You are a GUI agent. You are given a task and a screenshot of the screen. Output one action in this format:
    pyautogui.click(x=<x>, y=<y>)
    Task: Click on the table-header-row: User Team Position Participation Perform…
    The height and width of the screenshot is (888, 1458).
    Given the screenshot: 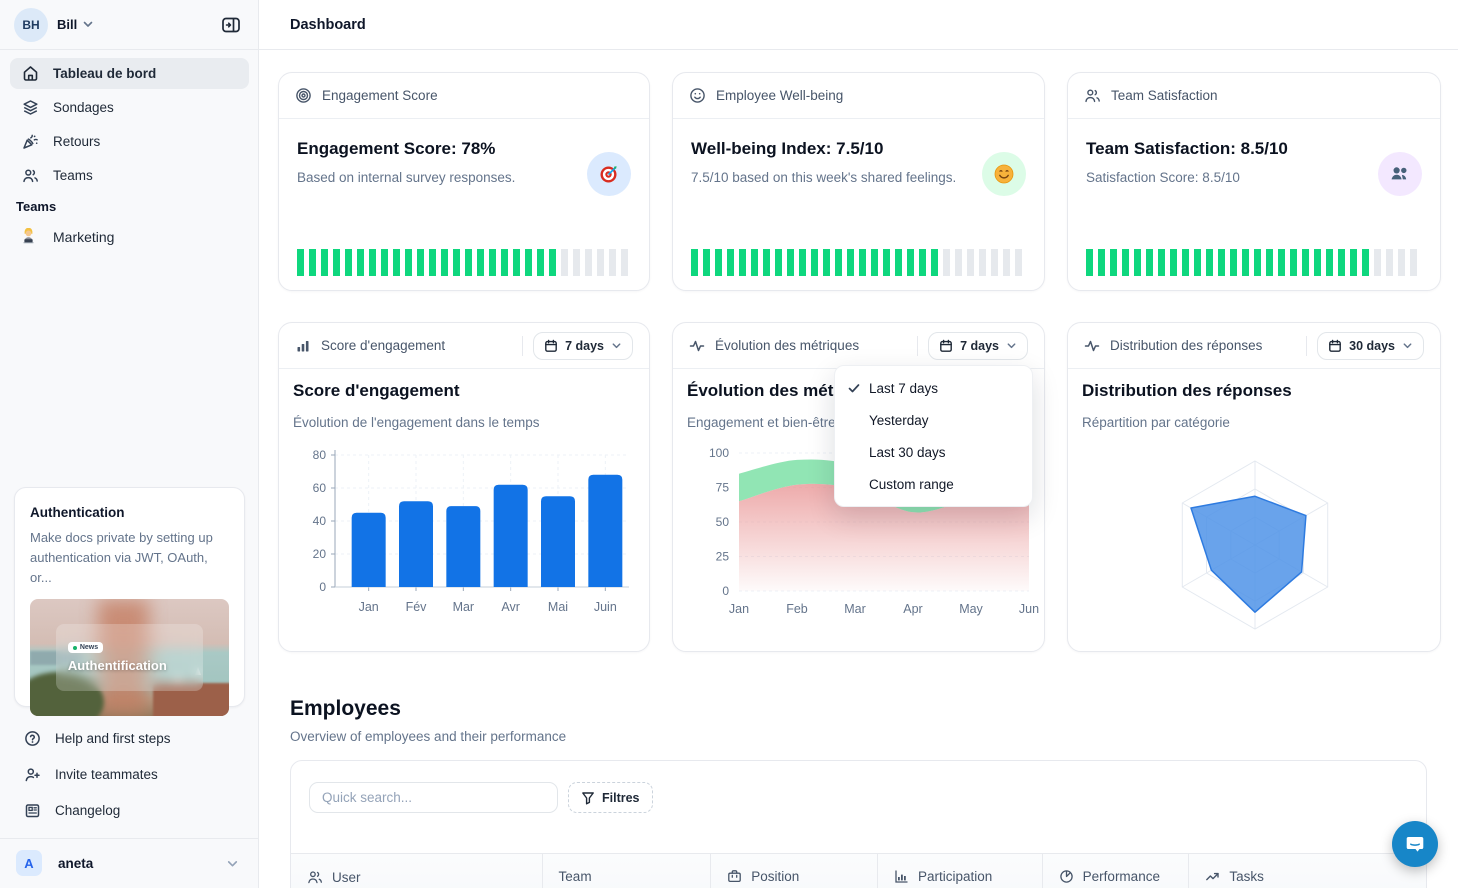 What is the action you would take?
    pyautogui.click(x=858, y=870)
    